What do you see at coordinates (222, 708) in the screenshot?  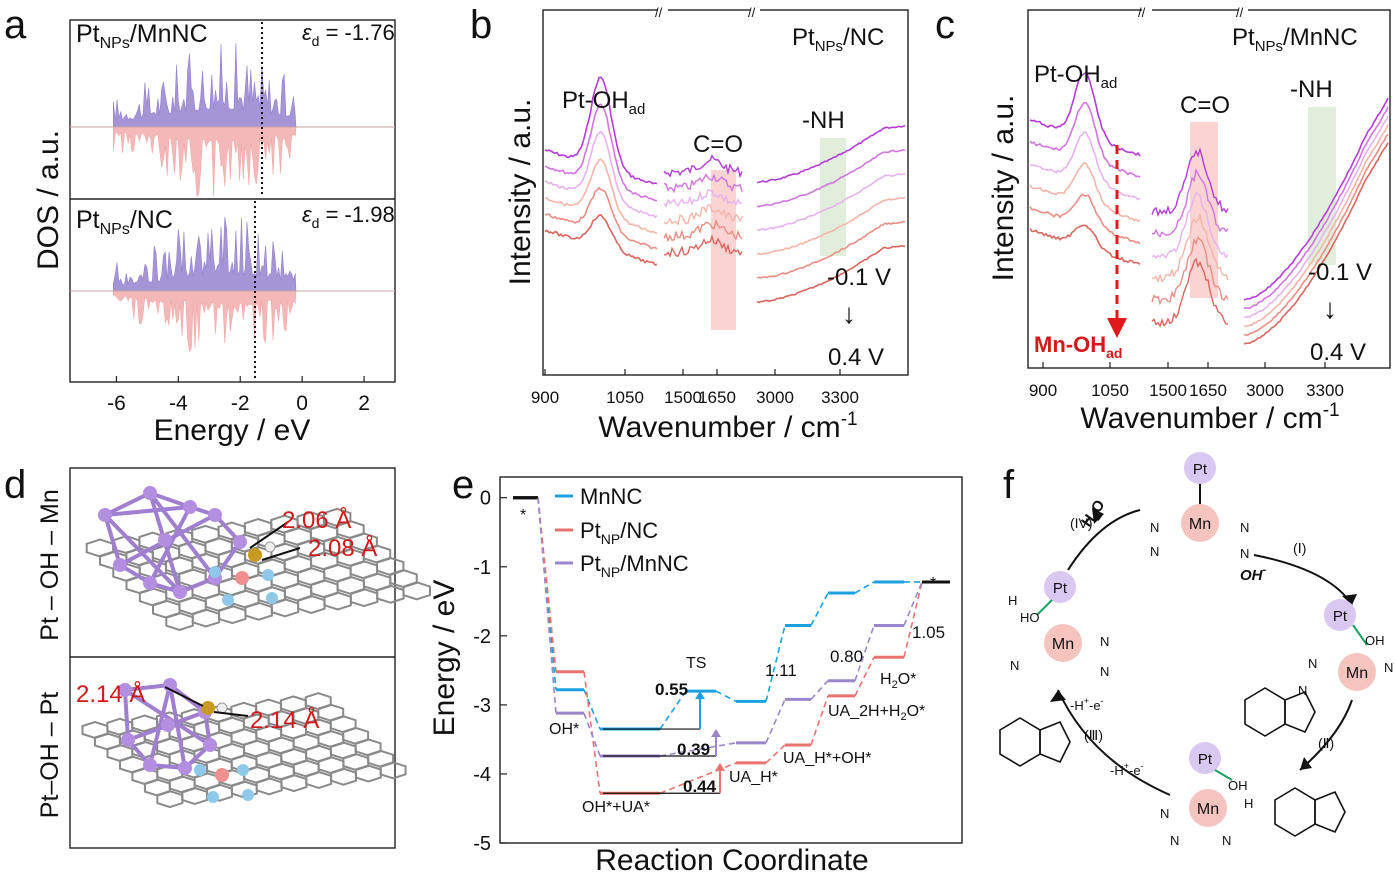 I see `hydrogen-atom-bottom` at bounding box center [222, 708].